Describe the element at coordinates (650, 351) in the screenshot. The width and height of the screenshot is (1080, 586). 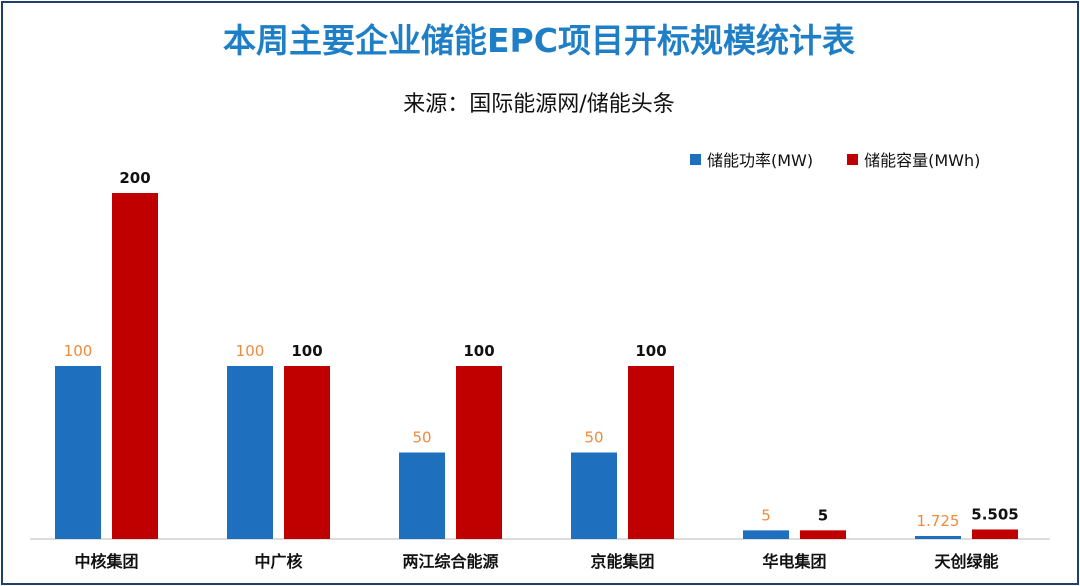
I see `data-label-capacity-3: 100` at that location.